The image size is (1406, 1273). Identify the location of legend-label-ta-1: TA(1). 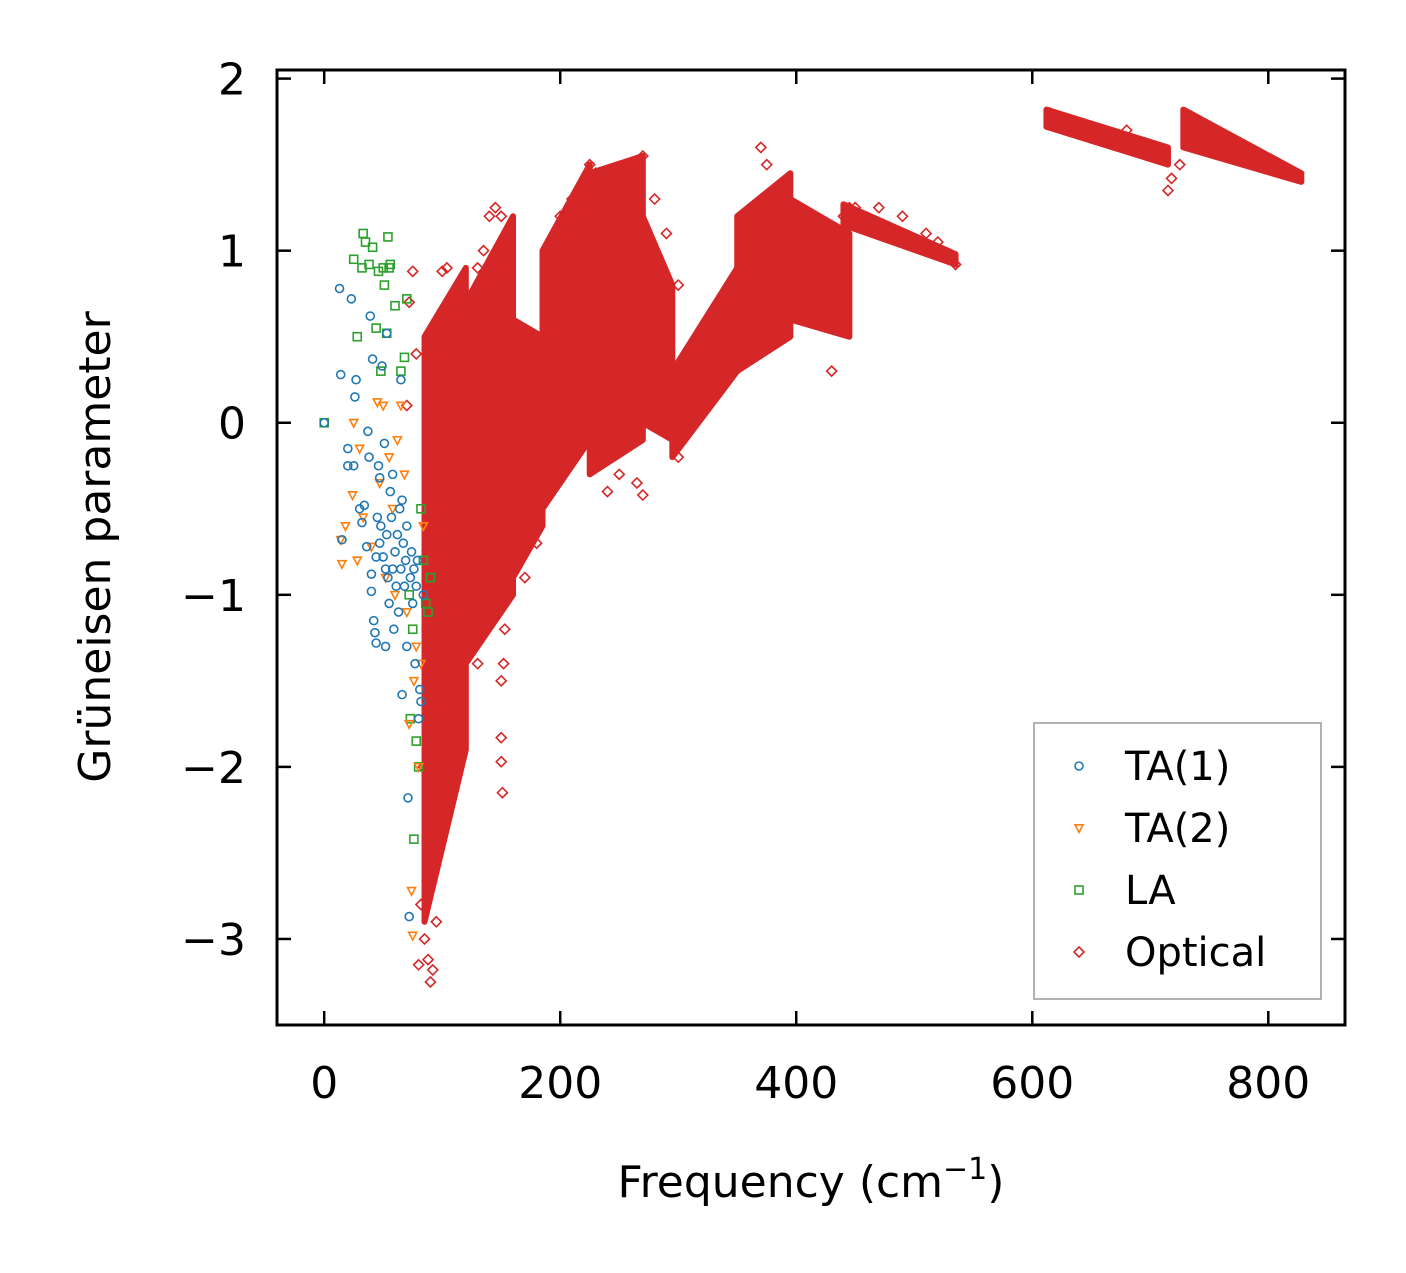
(1177, 767).